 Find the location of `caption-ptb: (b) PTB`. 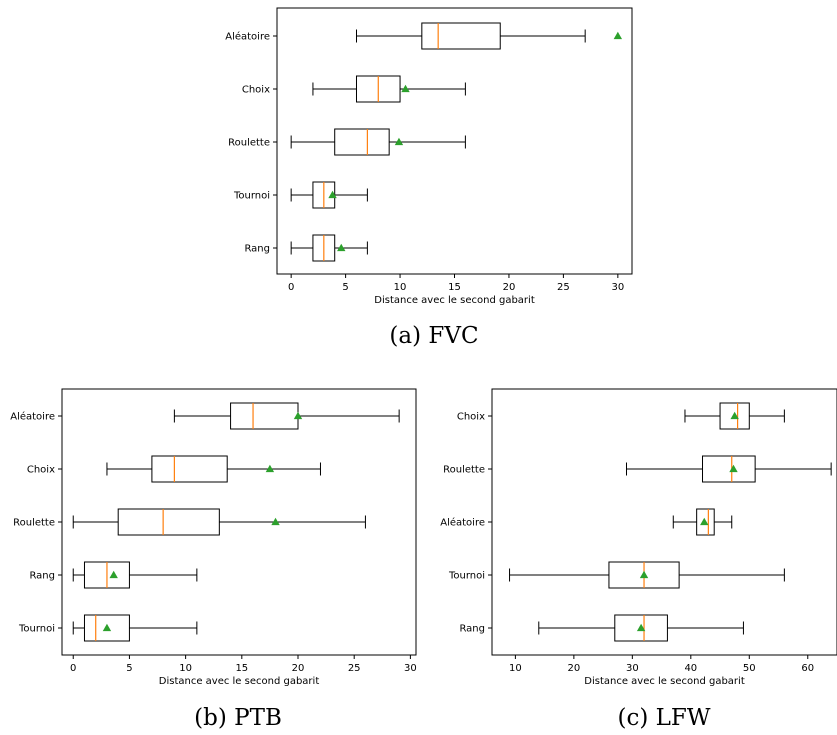

caption-ptb: (b) PTB is located at coordinates (238, 718).